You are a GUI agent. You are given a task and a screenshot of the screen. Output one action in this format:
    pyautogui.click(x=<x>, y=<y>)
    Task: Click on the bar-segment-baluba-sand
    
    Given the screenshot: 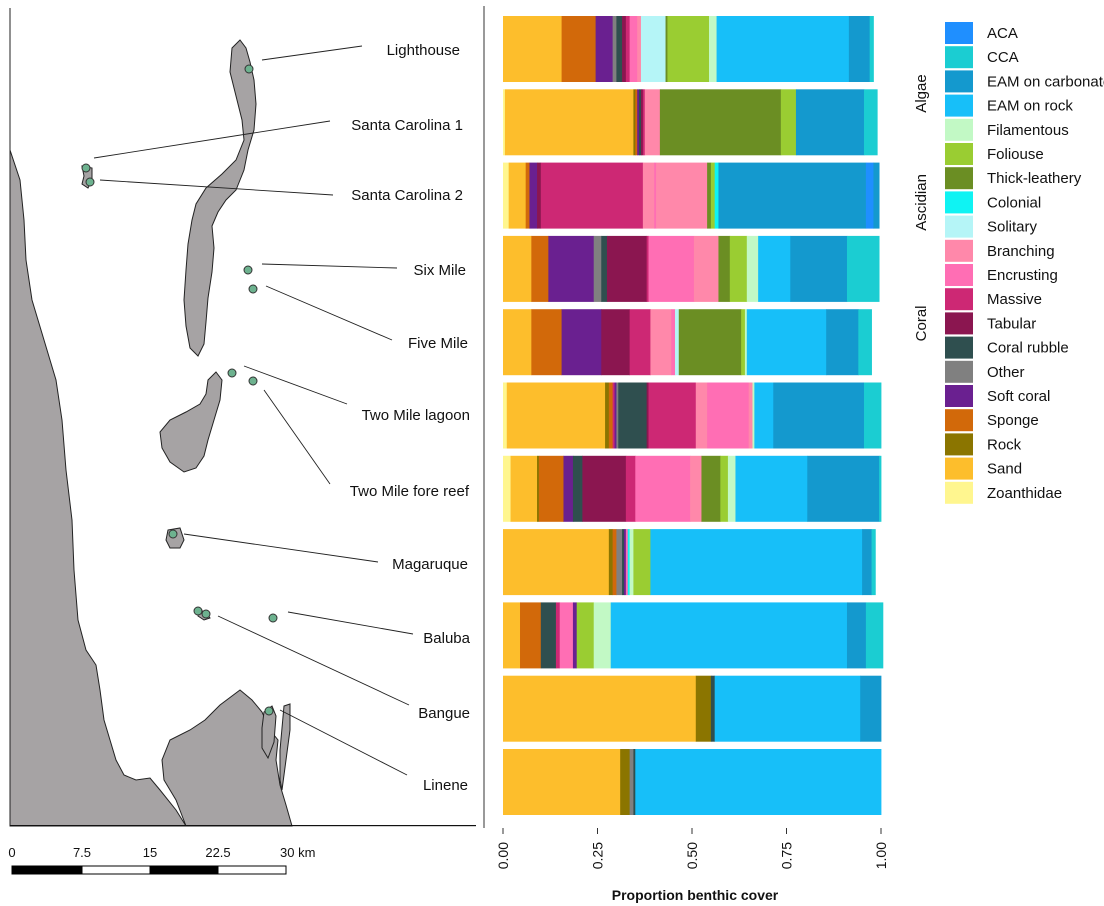 What is the action you would take?
    pyautogui.click(x=512, y=635)
    